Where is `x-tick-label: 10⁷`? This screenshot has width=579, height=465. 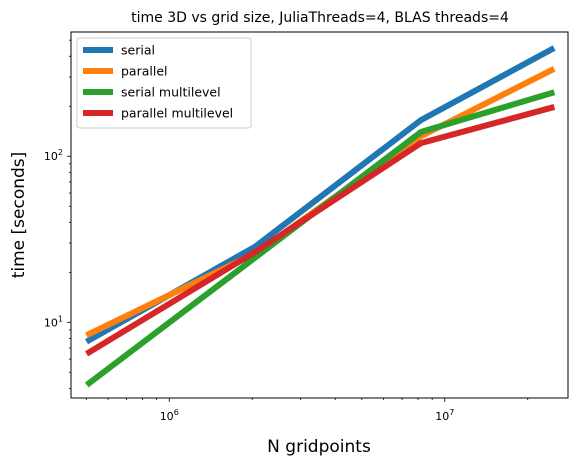
x-tick-label: 10⁷ is located at coordinates (444, 415).